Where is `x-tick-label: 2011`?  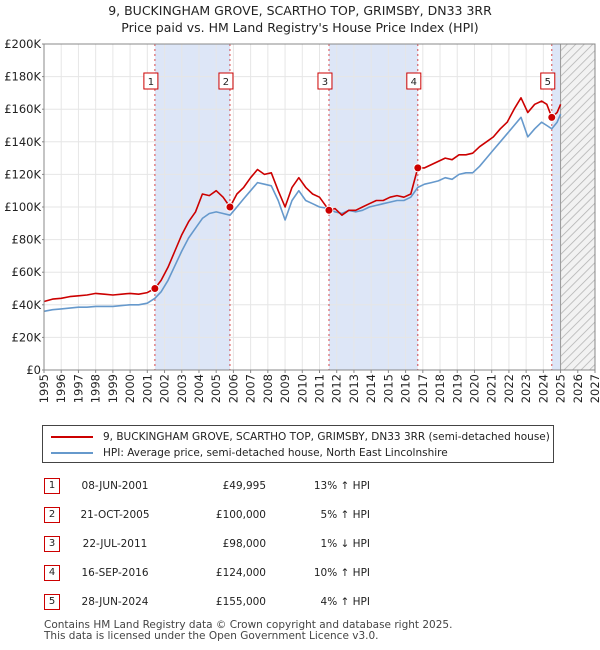 x-tick-label: 2011 is located at coordinates (320, 388).